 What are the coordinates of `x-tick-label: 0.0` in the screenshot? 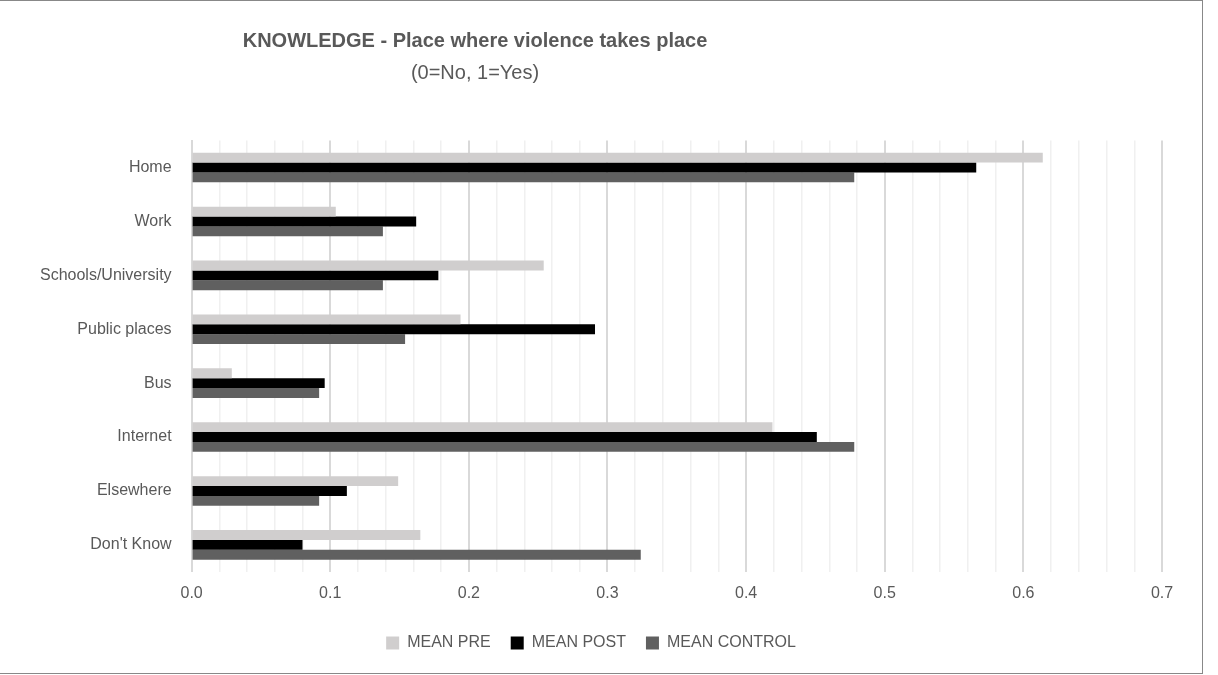 It's located at (191, 592).